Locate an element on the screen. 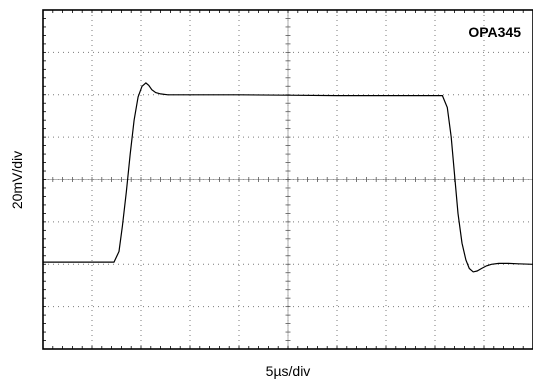 This screenshot has height=383, width=533. chart-title: OPA345 is located at coordinates (494, 32).